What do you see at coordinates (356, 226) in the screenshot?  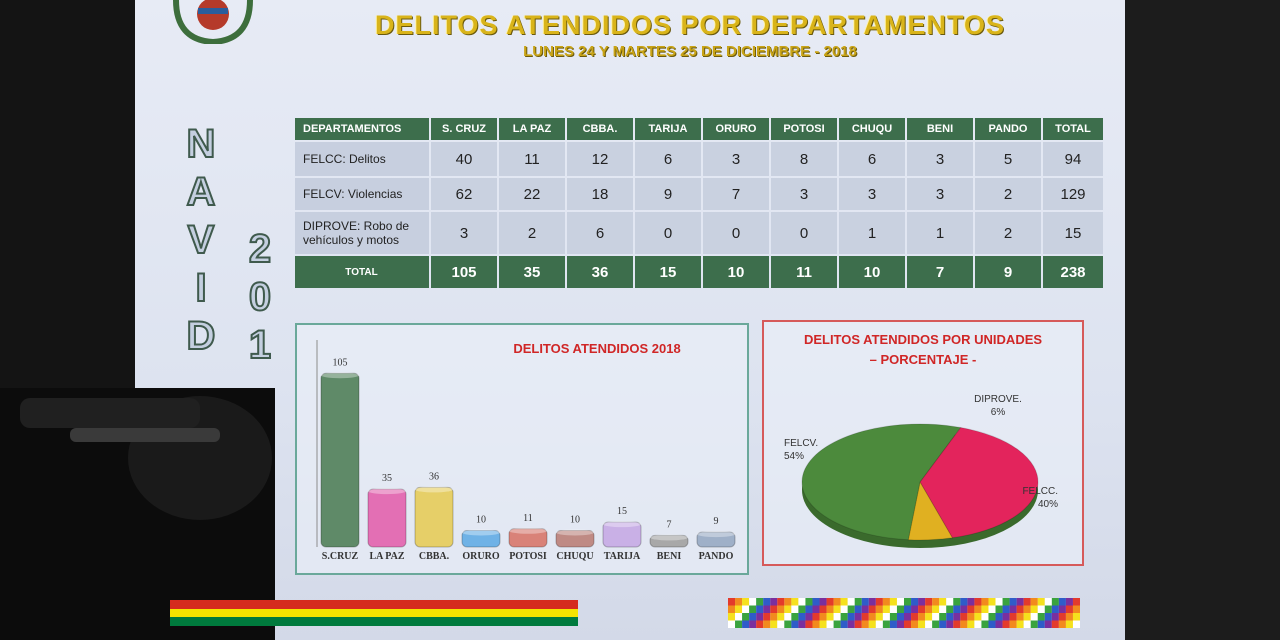 I see `row-label-line: DIPROVE: Robo de` at bounding box center [356, 226].